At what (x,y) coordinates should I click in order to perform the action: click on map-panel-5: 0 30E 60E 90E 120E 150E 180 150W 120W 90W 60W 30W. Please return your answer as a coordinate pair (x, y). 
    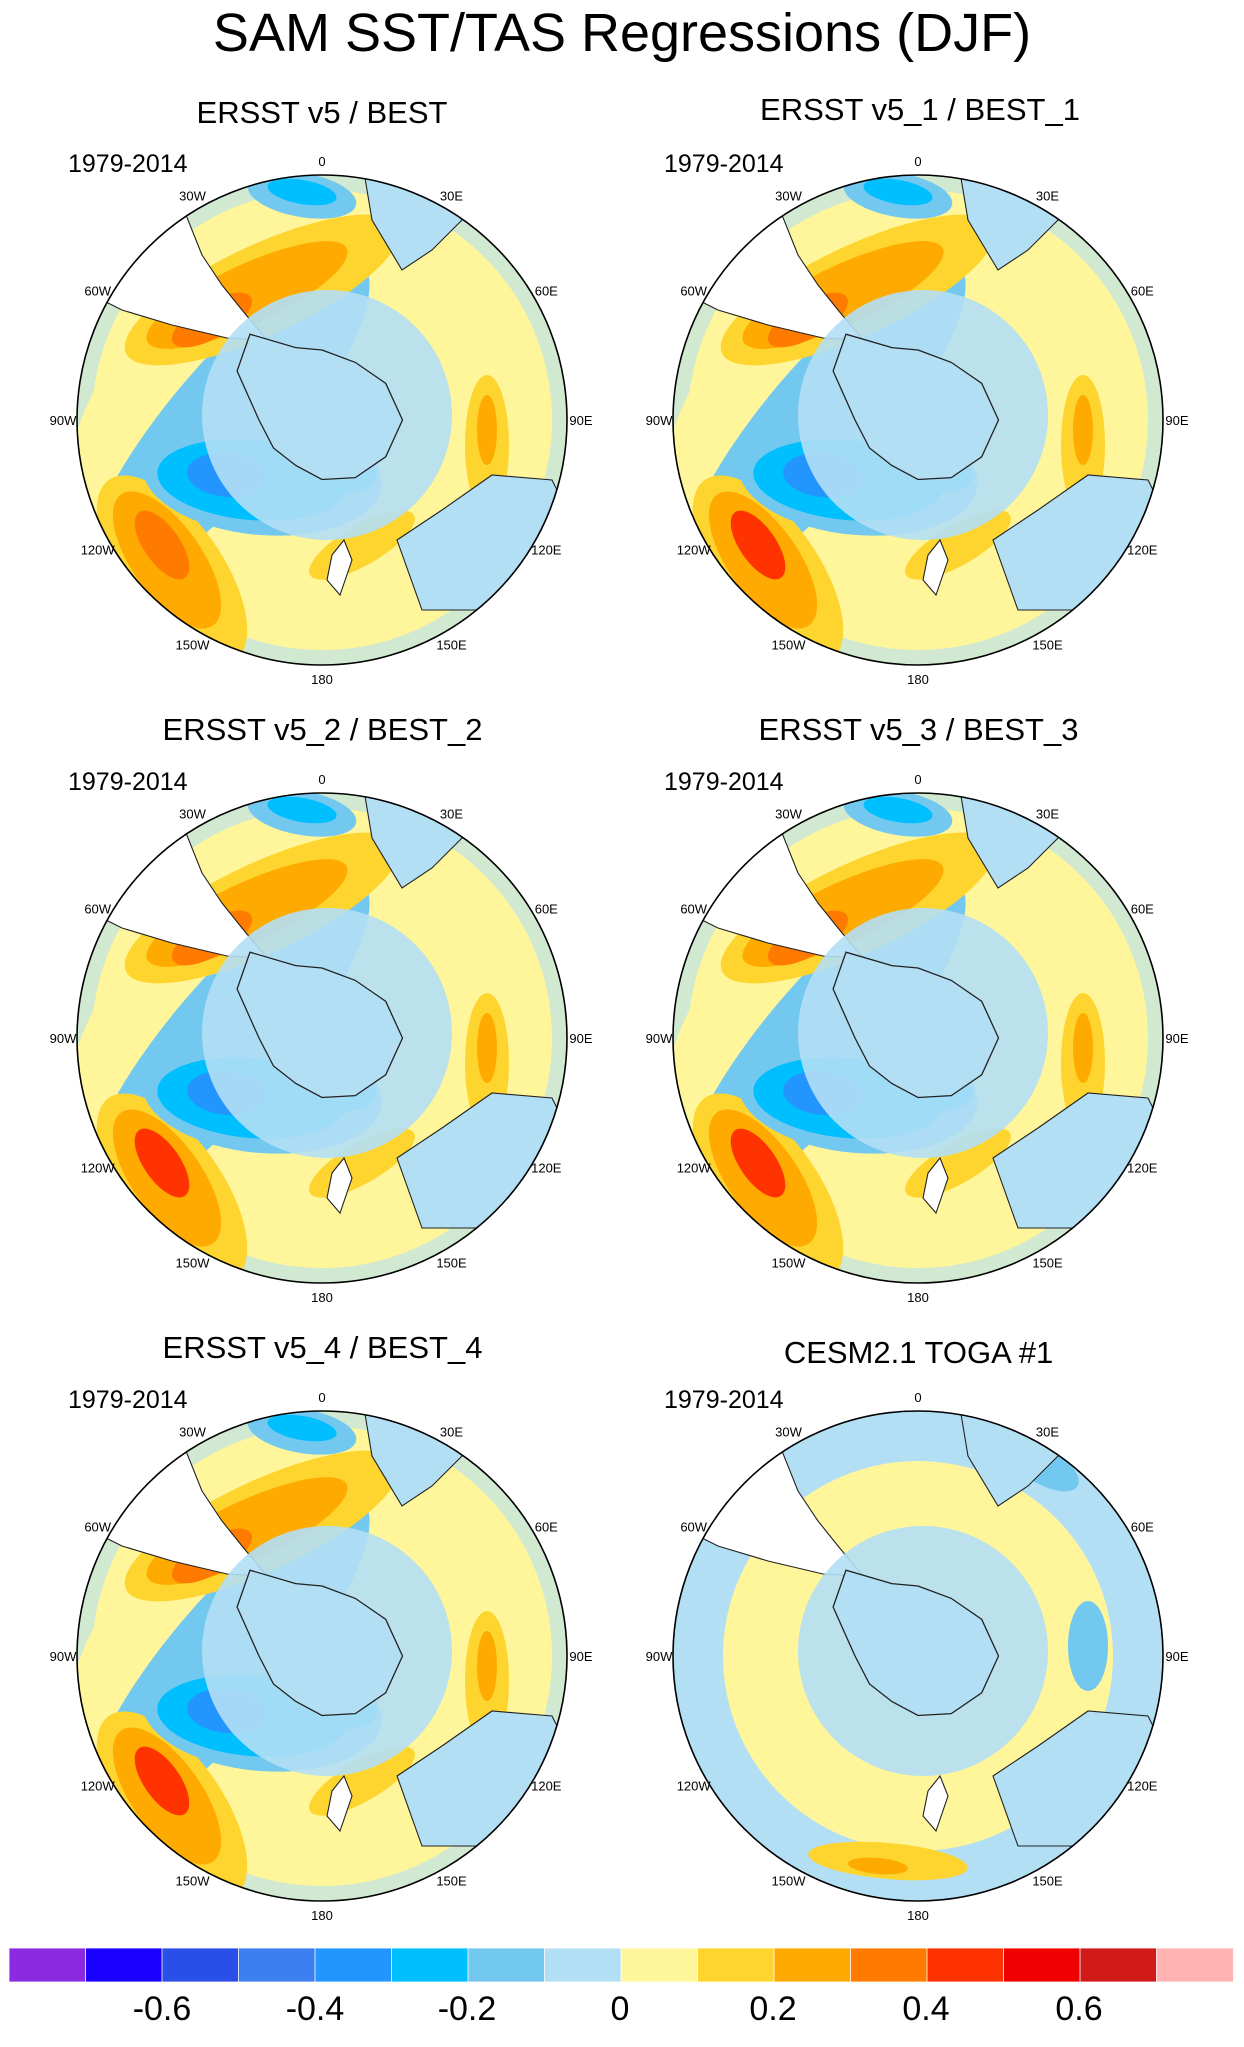
    Looking at the image, I should click on (321, 1656).